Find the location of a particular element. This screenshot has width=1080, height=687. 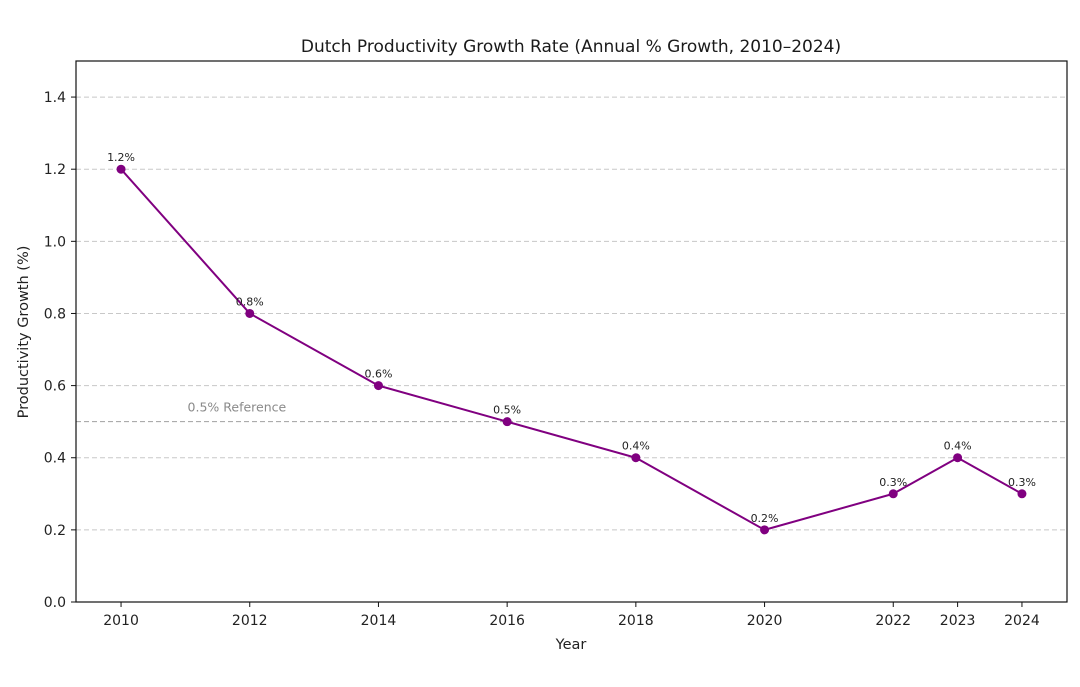

x-tick-label: 2018 is located at coordinates (636, 621).